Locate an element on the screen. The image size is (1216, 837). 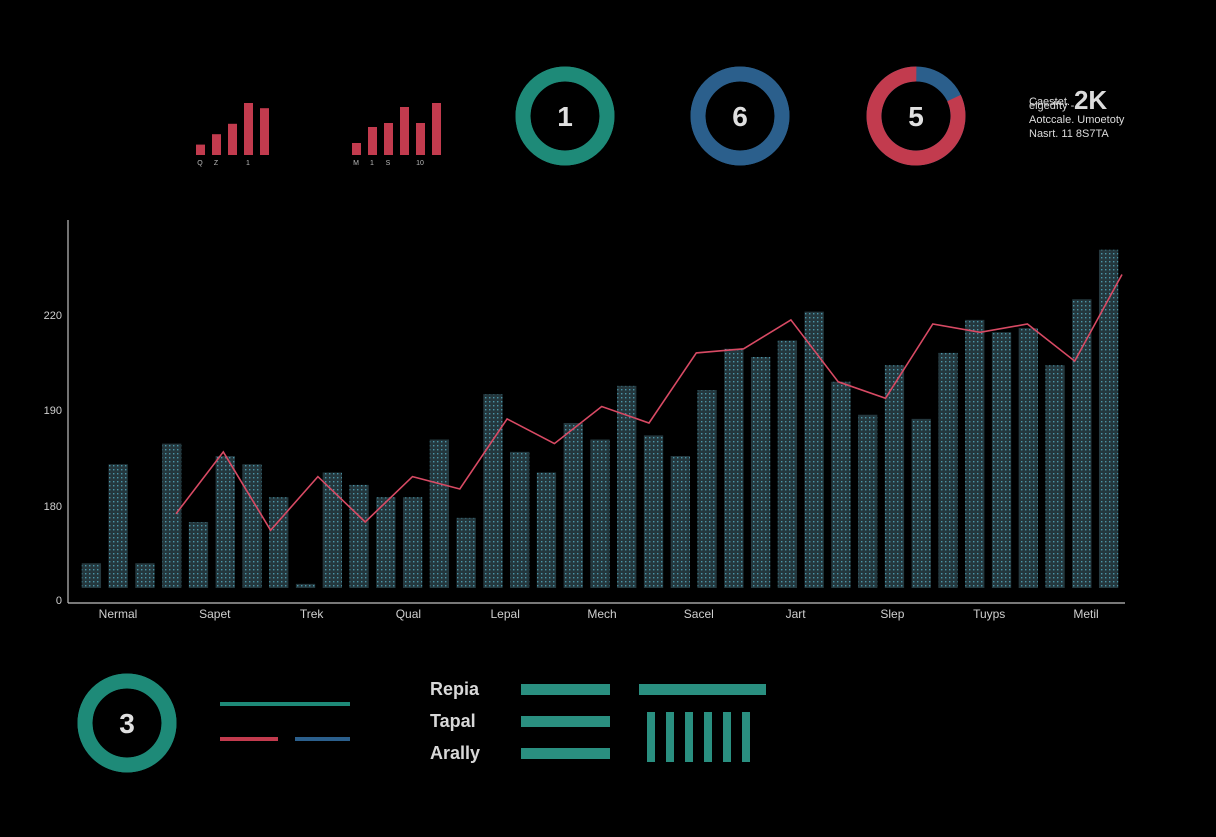
mini-chart-2: M 1 S 10 is located at coordinates (396, 135).